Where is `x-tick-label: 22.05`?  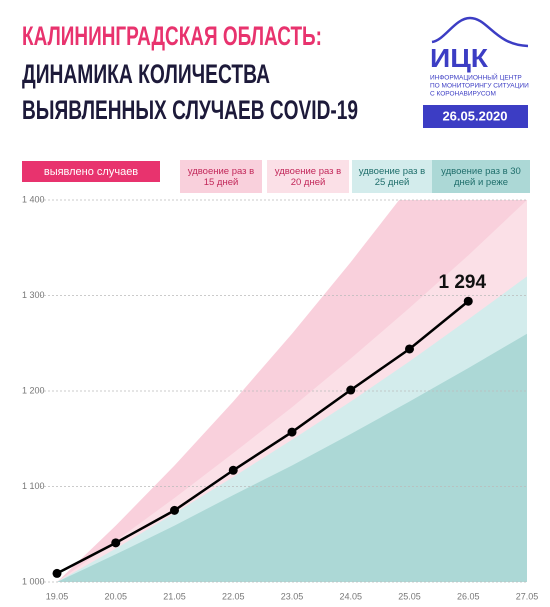
x-tick-label: 22.05 is located at coordinates (233, 596).